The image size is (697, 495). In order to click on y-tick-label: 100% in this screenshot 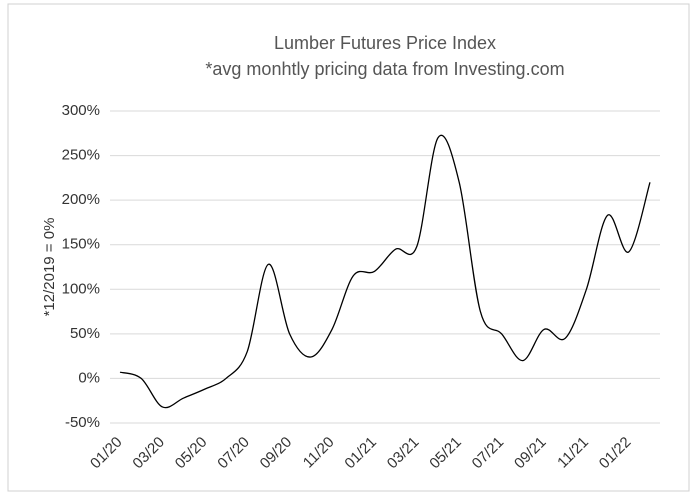, I will do `click(81, 288)`.